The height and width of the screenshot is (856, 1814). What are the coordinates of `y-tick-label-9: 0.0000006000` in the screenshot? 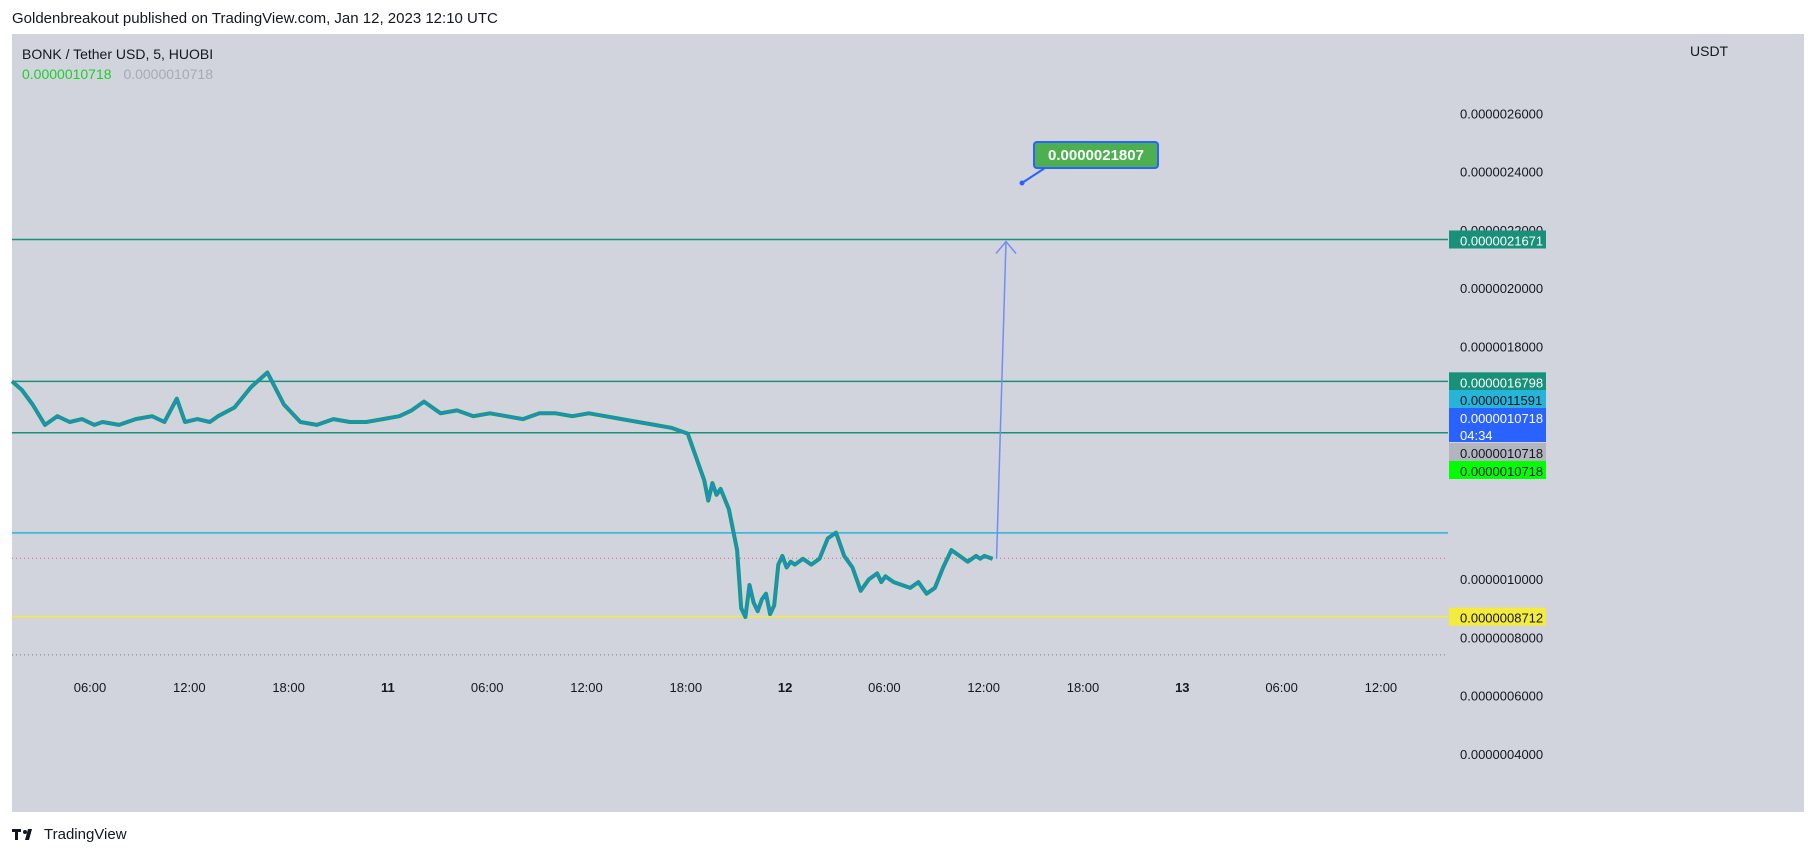 It's located at (1501, 696).